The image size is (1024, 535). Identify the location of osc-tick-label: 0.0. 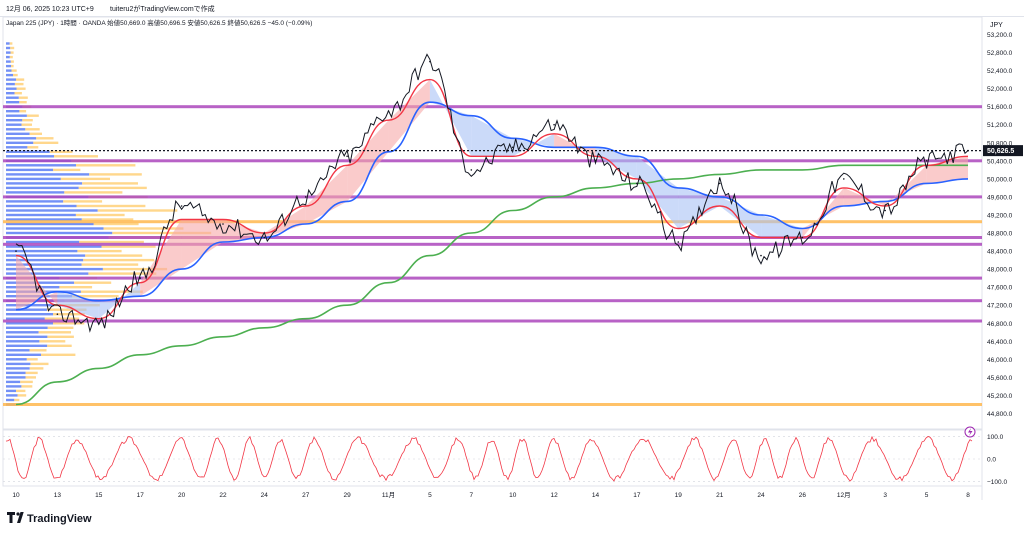
(991, 460).